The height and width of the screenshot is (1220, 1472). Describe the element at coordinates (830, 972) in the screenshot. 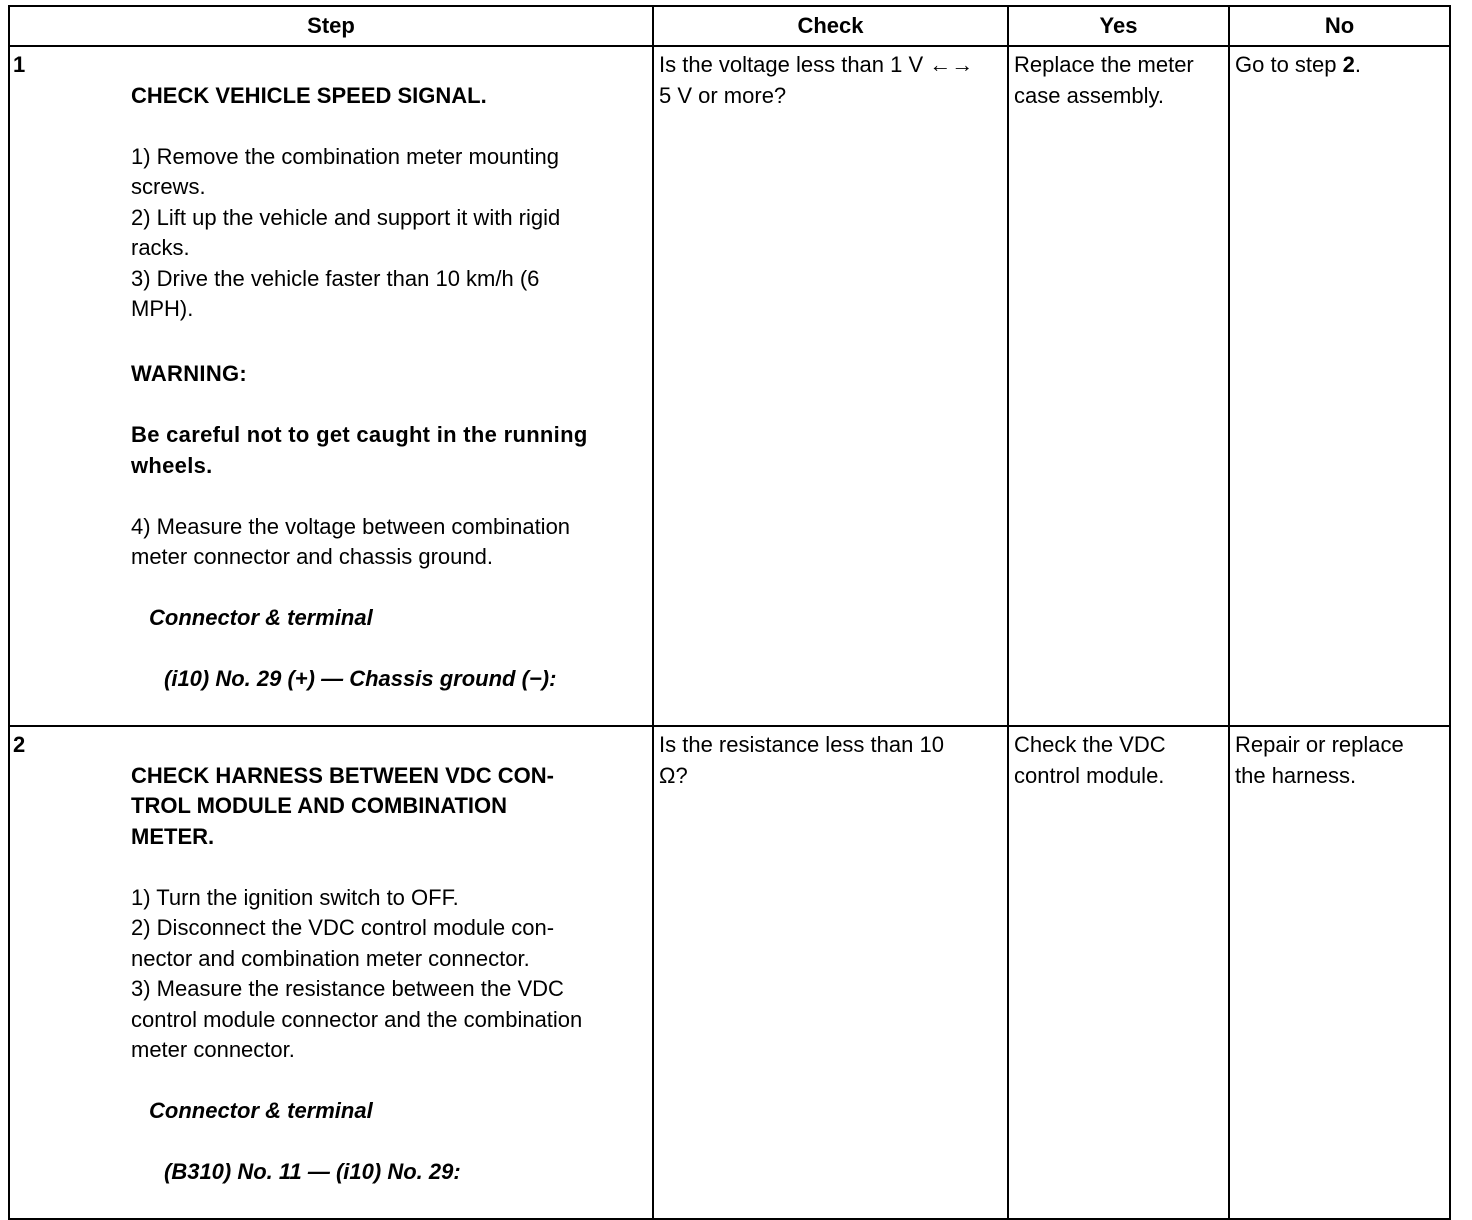

I see `check-cell: Is the resistance less than 10 Ω?` at that location.